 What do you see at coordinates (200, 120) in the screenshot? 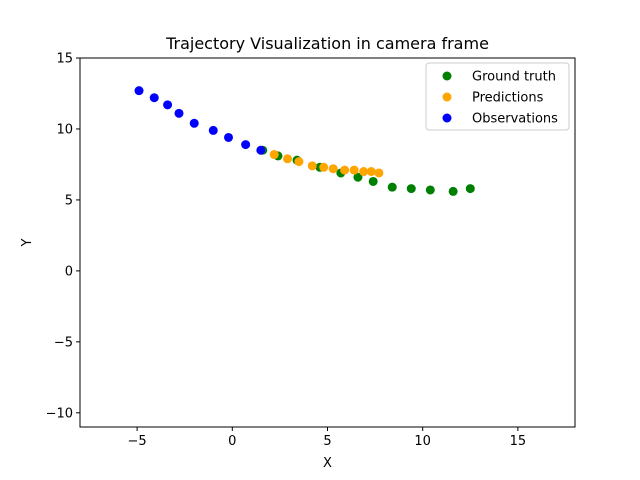
I see `series-observations` at bounding box center [200, 120].